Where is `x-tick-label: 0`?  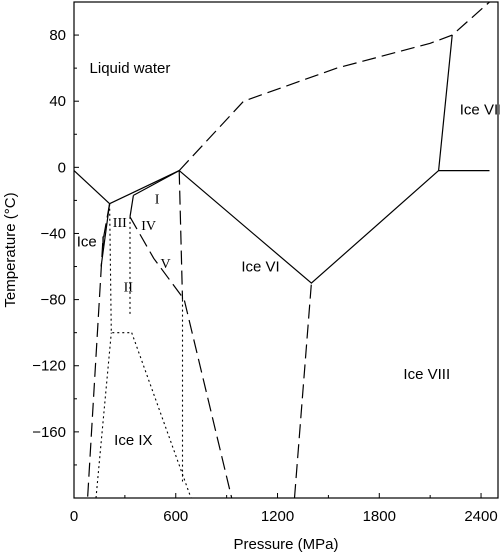
x-tick-label: 0 is located at coordinates (74, 516).